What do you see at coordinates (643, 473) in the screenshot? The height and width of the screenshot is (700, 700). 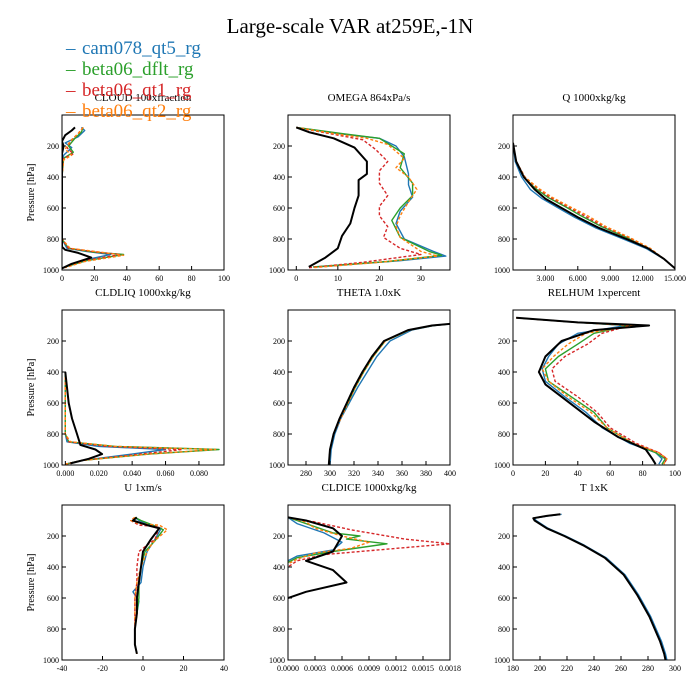 I see `x-tick-label: 80` at bounding box center [643, 473].